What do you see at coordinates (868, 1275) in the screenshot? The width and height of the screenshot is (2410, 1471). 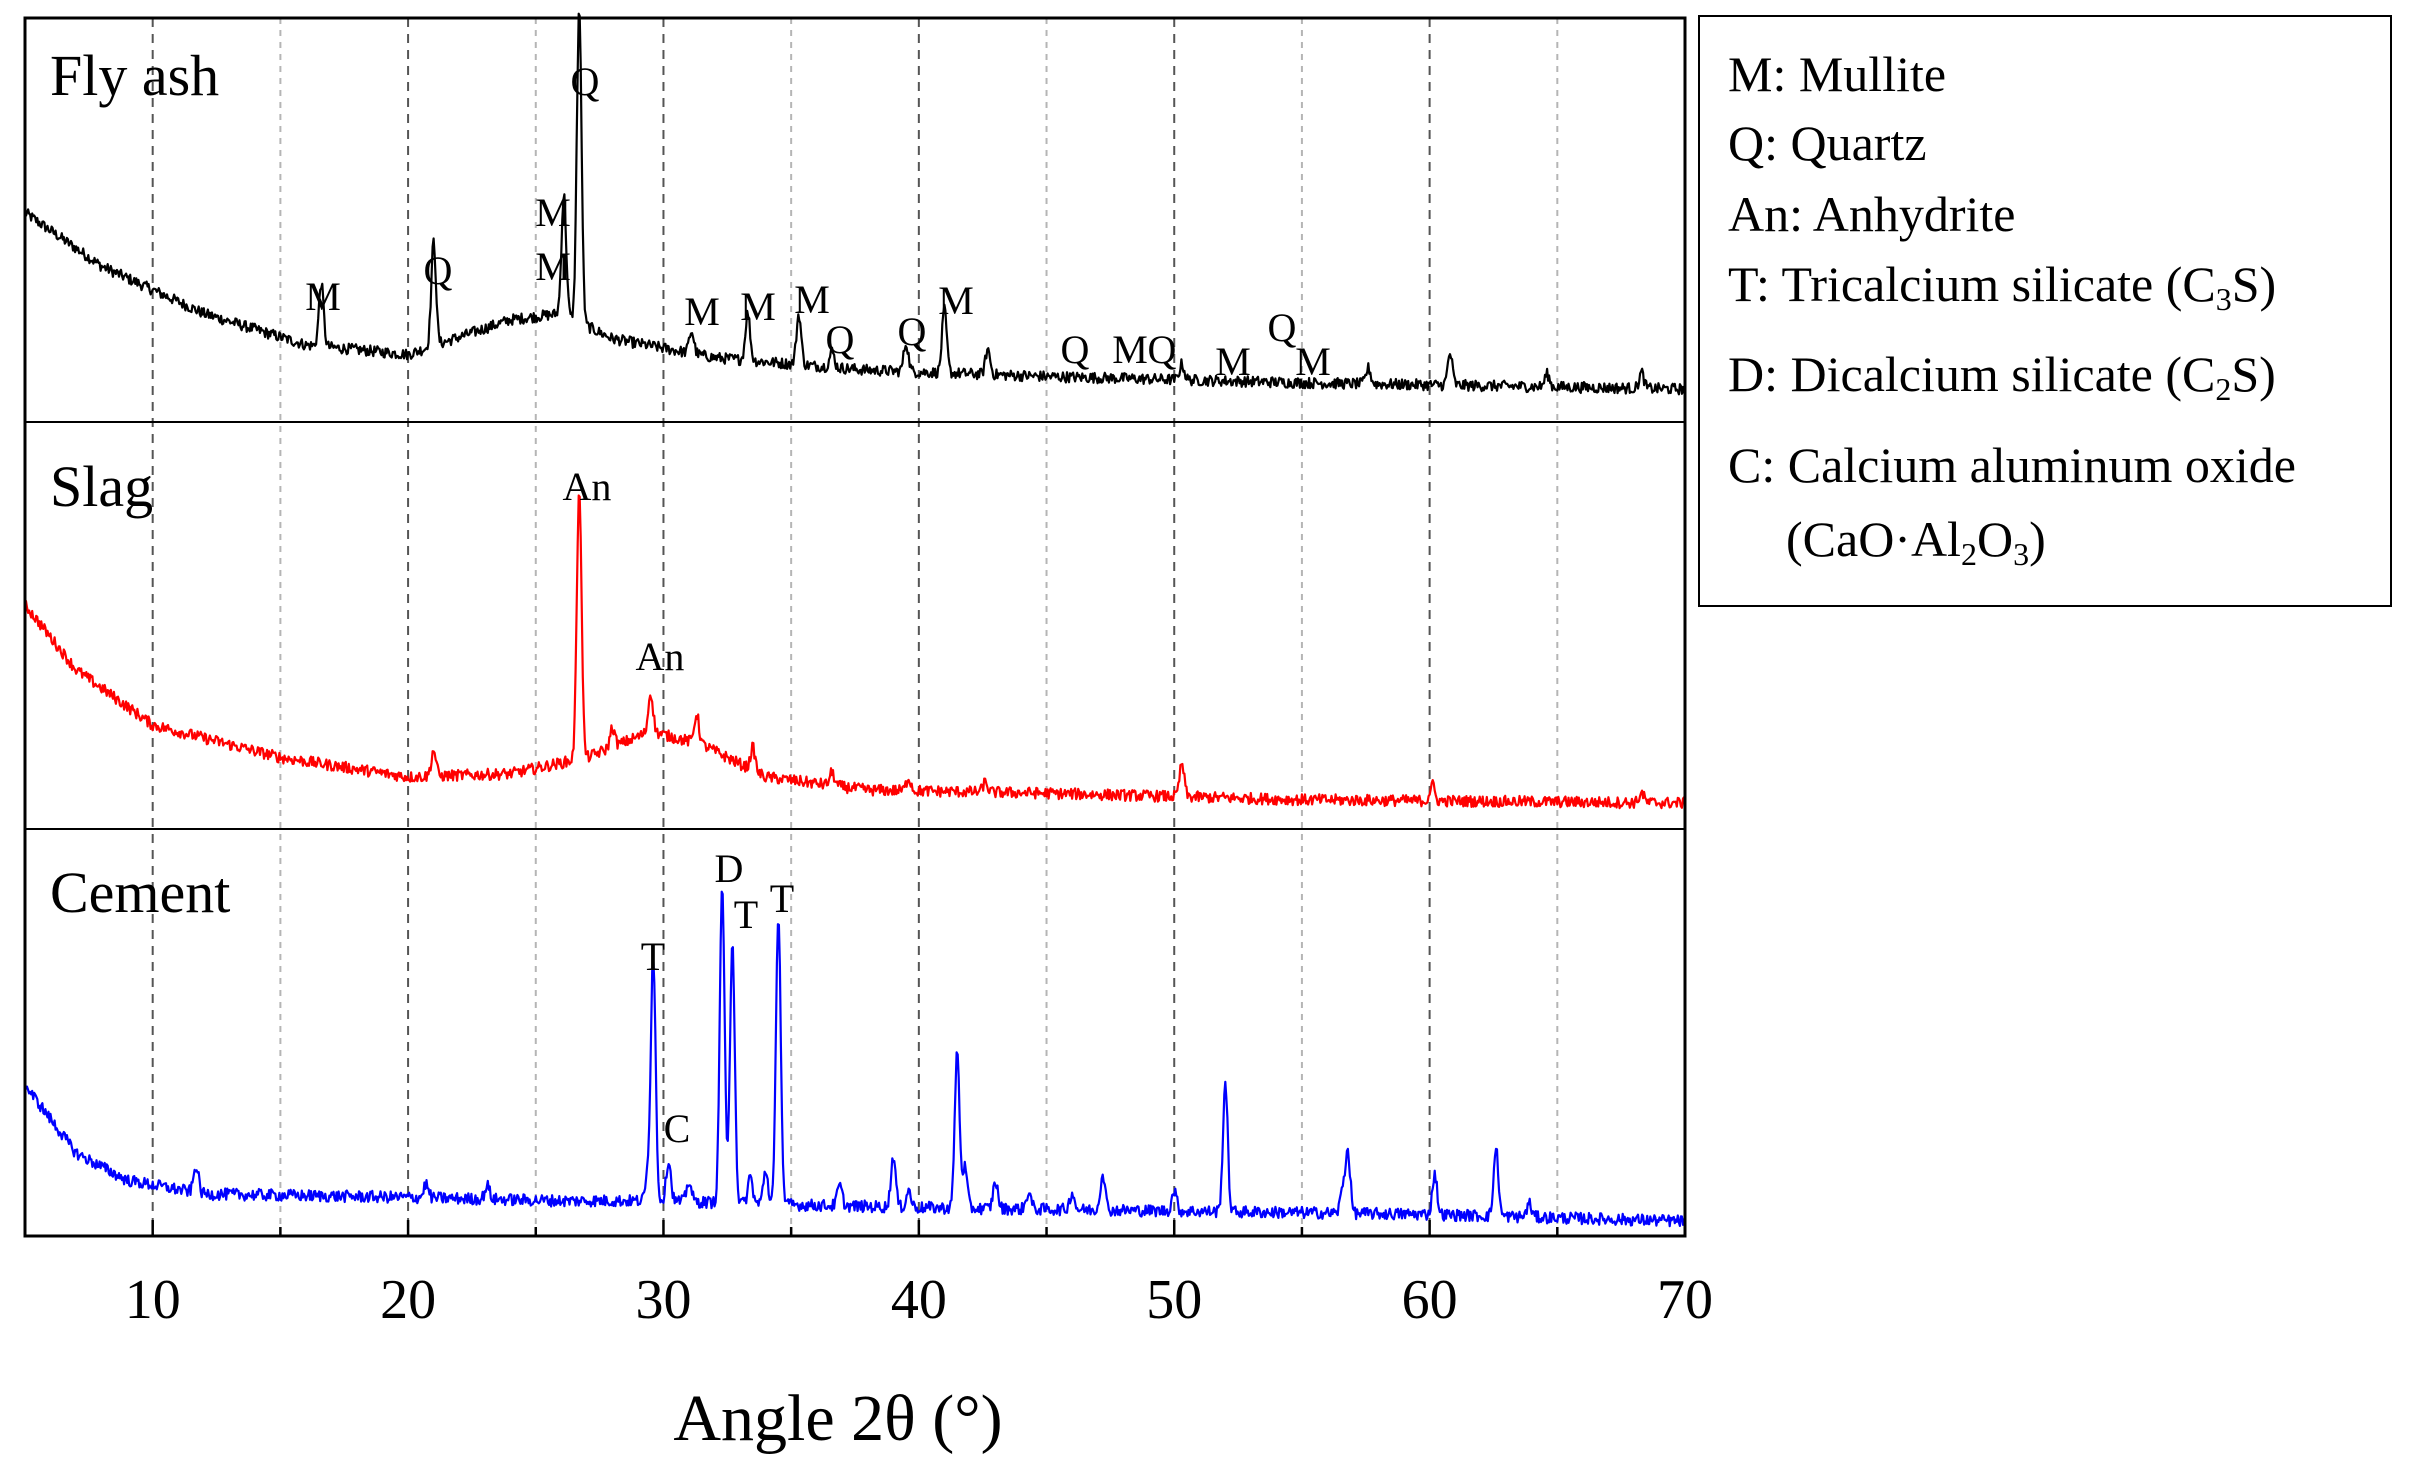 I see `x-axis-ticks: 10 20 30 40 50 60 70` at bounding box center [868, 1275].